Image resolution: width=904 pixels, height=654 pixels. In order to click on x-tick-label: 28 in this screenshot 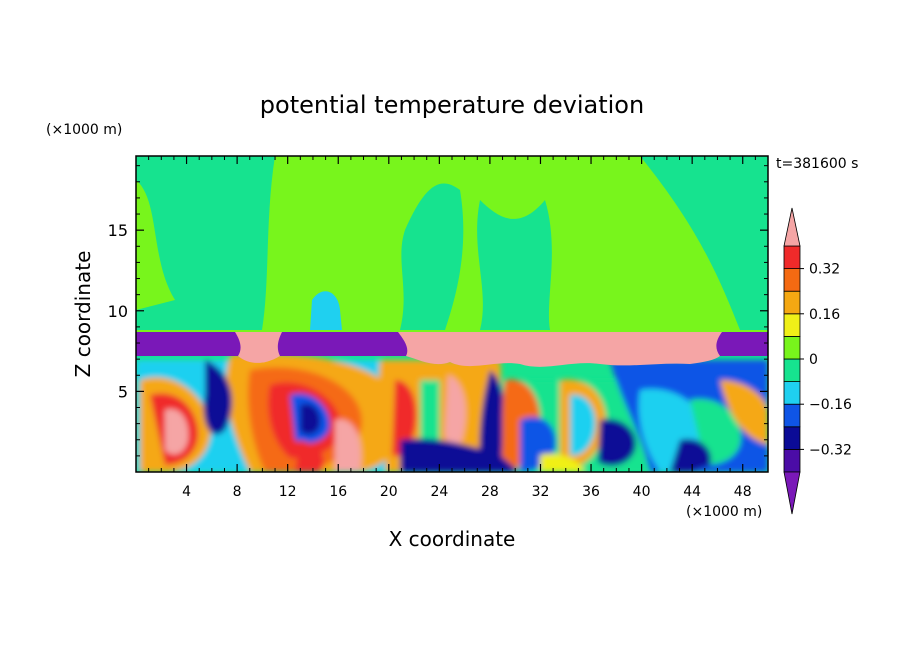, I will do `click(490, 492)`.